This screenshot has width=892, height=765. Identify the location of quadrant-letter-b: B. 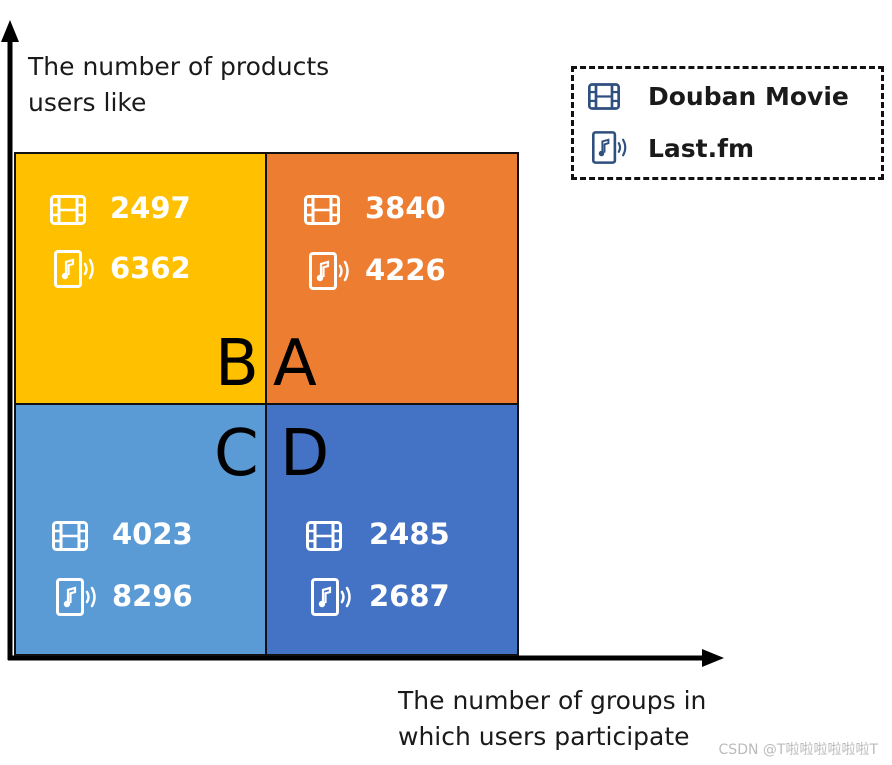
(237, 364).